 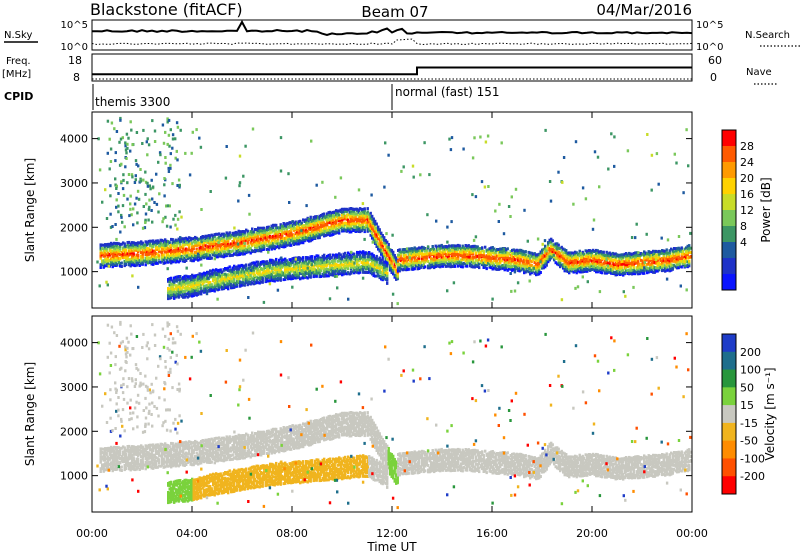 I want to click on cpid-mode-1: normal (fast) 151, so click(x=447, y=92).